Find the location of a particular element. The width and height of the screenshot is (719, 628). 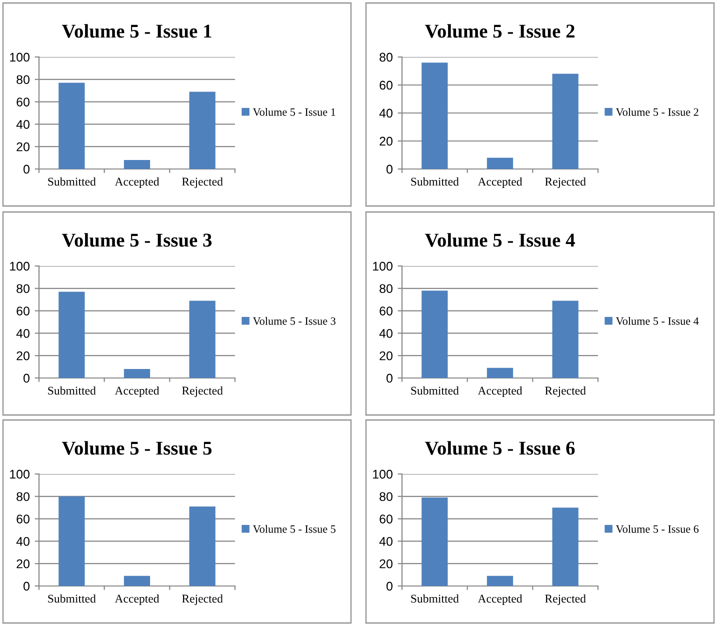

chart-title: Volume 5 - Issue 2 is located at coordinates (499, 31).